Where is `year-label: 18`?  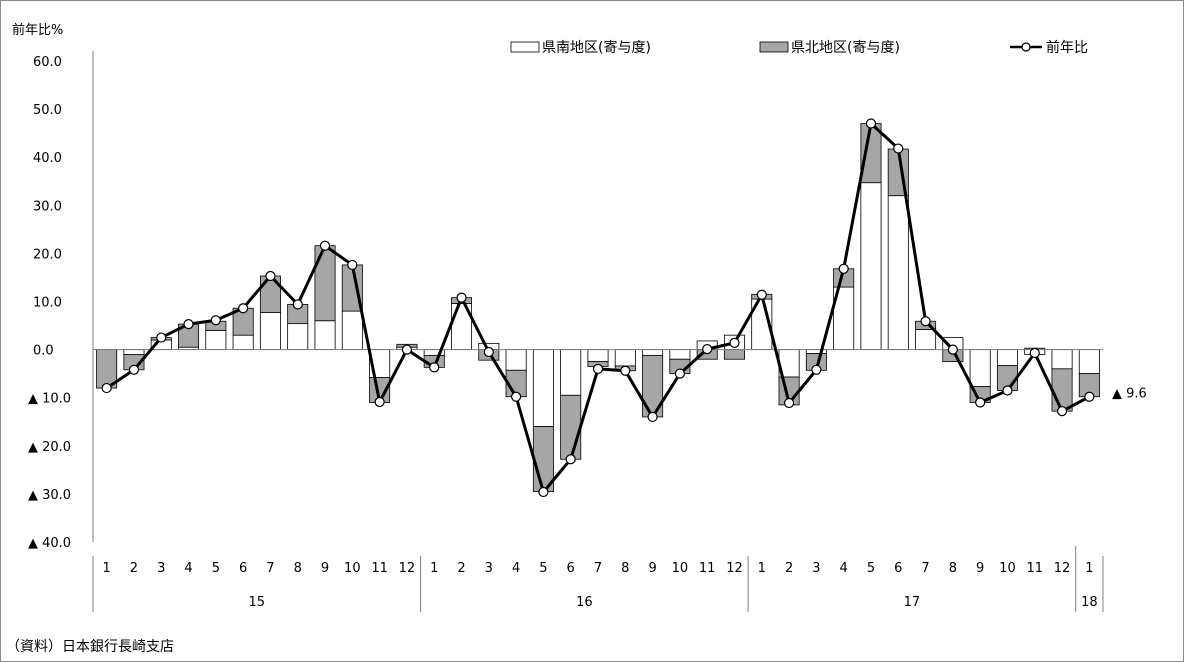 year-label: 18 is located at coordinates (1089, 602).